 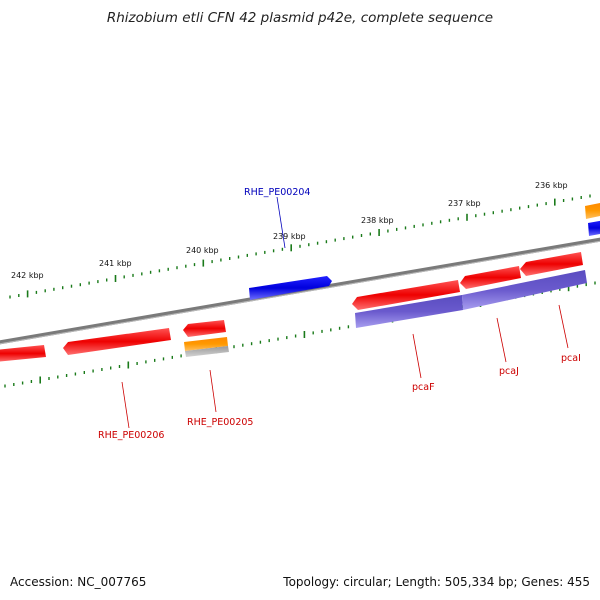 What do you see at coordinates (551, 264) in the screenshot?
I see `gene-pcaI` at bounding box center [551, 264].